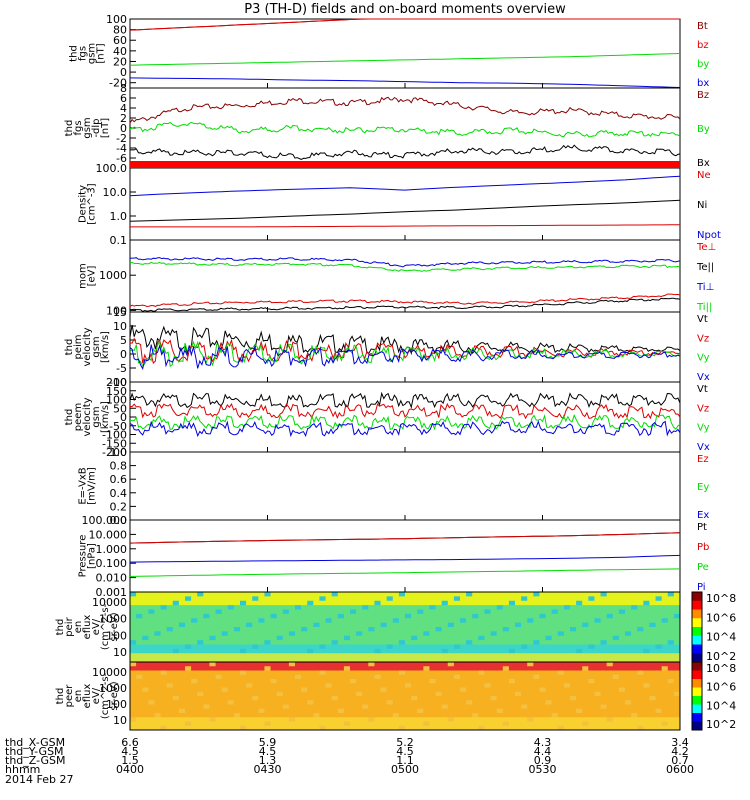 The image size is (750, 800). Describe the element at coordinates (405, 266) in the screenshot. I see `series-line-ti--` at that location.